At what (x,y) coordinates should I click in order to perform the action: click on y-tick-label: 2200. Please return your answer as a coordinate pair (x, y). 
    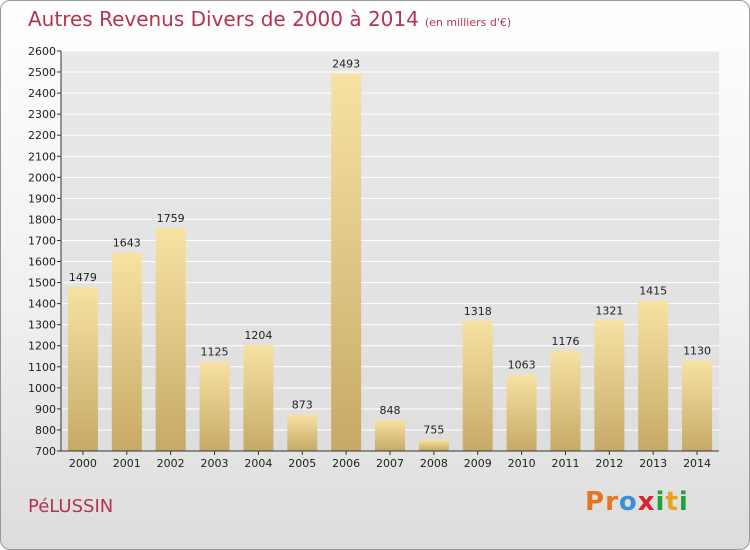
    Looking at the image, I should click on (42, 135).